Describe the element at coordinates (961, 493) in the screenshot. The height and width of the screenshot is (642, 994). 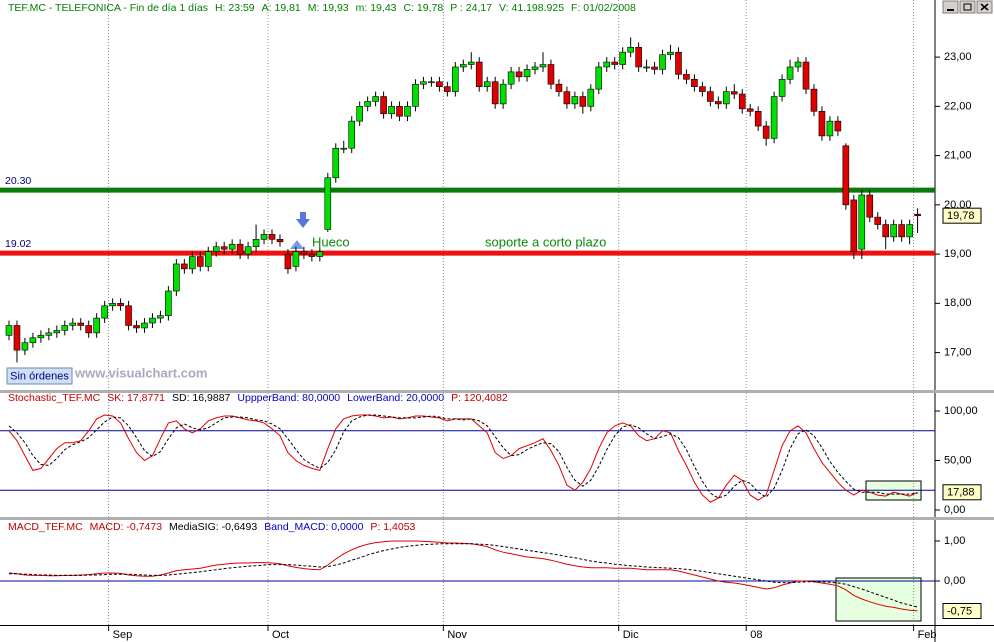
I see `last-value-label: 17,88` at that location.